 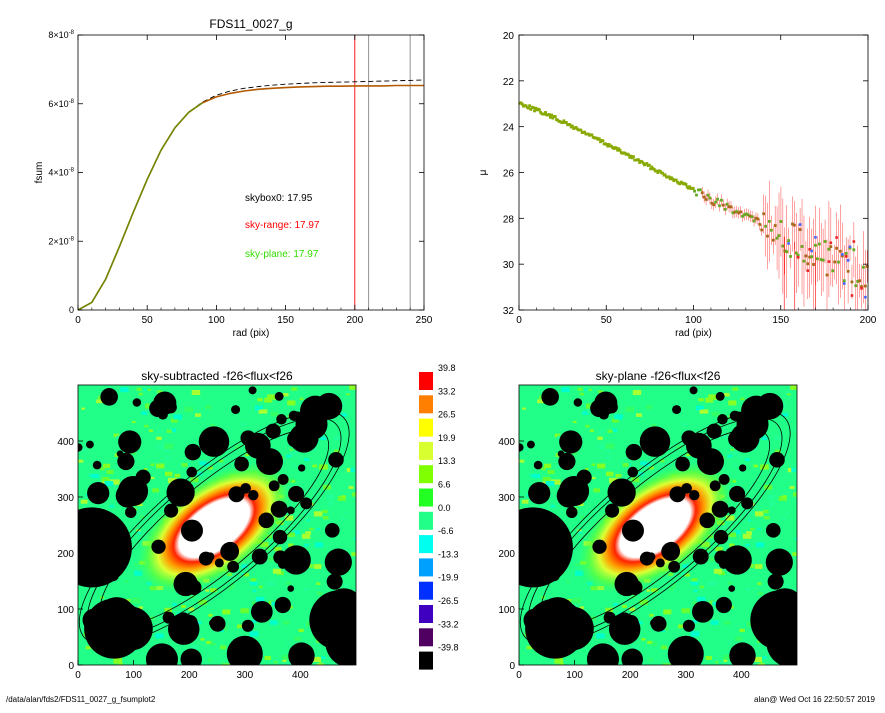 I want to click on mu-ytick-label: 26, so click(x=509, y=174).